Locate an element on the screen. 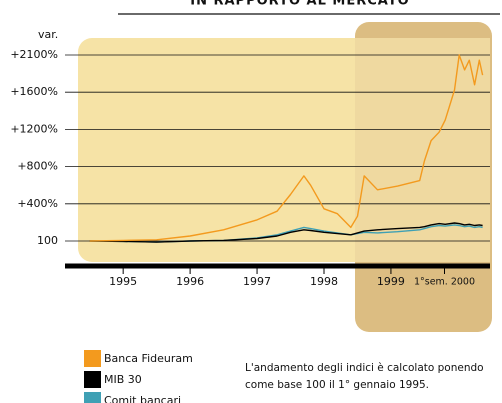 The image size is (502, 403). legend-label: Banca Fideuram is located at coordinates (148, 358).